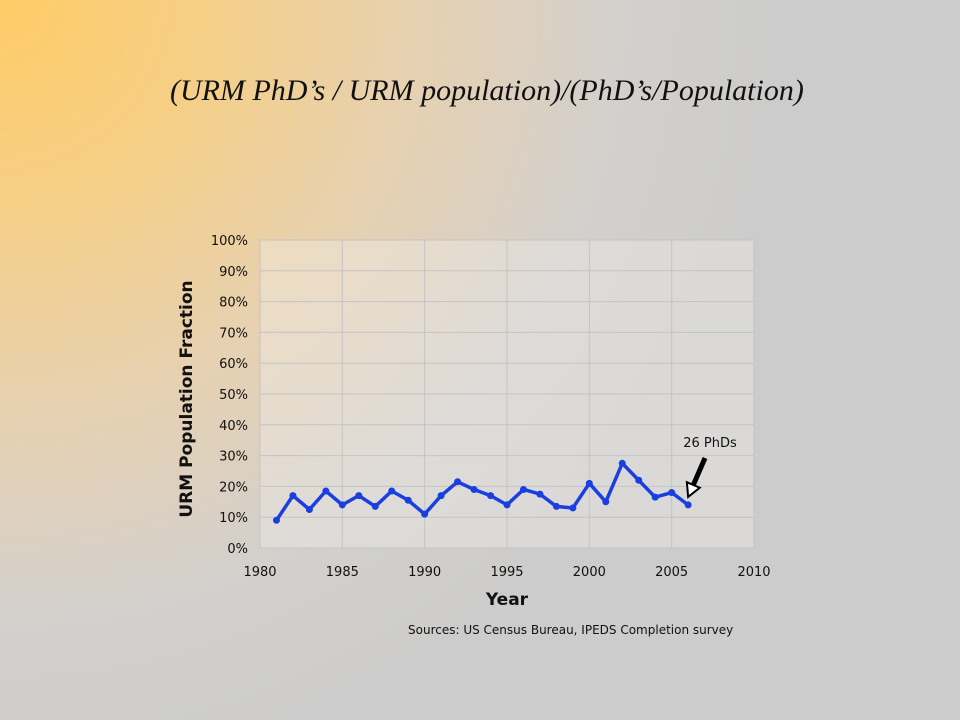 Image resolution: width=960 pixels, height=720 pixels. Describe the element at coordinates (710, 443) in the screenshot. I see `annotation-label: 26 PhDs` at that location.